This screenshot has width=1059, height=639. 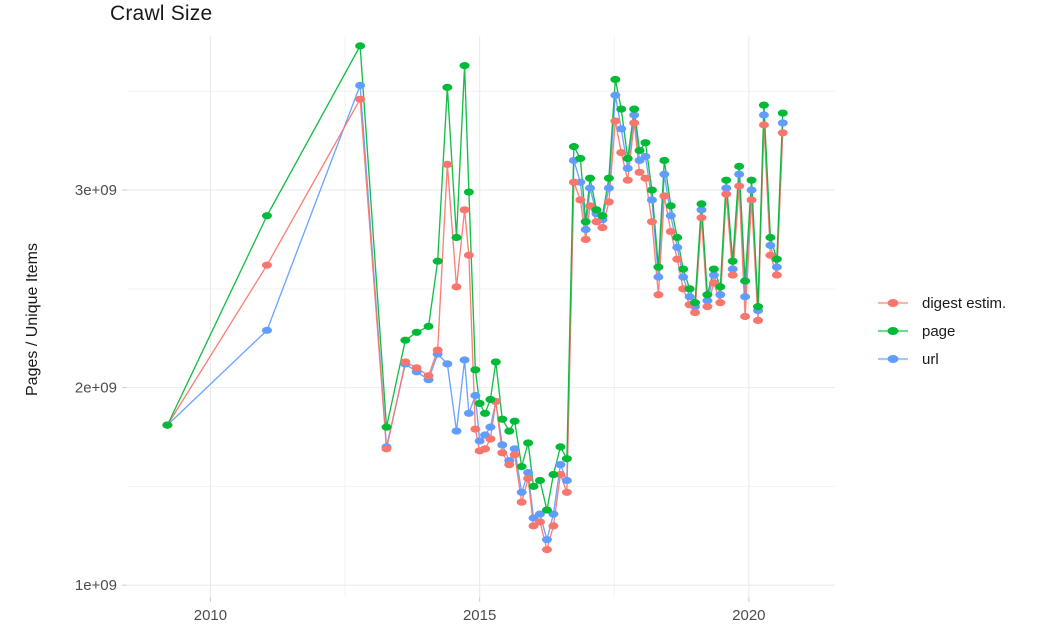 I want to click on legend-item-digestestim: digest estim., so click(x=942, y=303).